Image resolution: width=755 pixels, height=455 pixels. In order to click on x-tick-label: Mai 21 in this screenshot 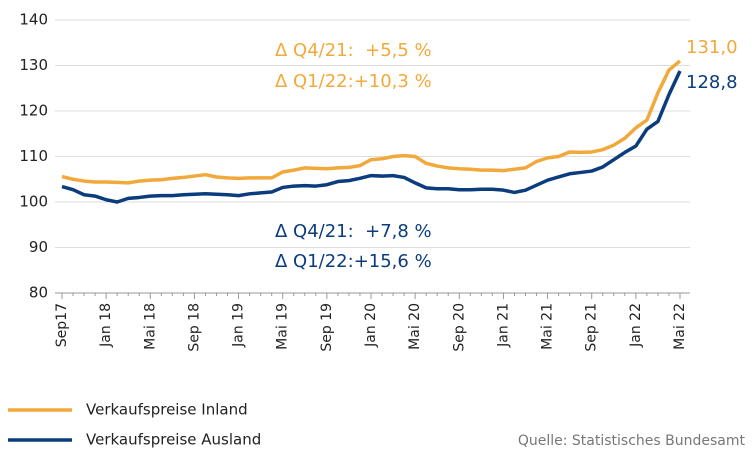, I will do `click(548, 326)`.